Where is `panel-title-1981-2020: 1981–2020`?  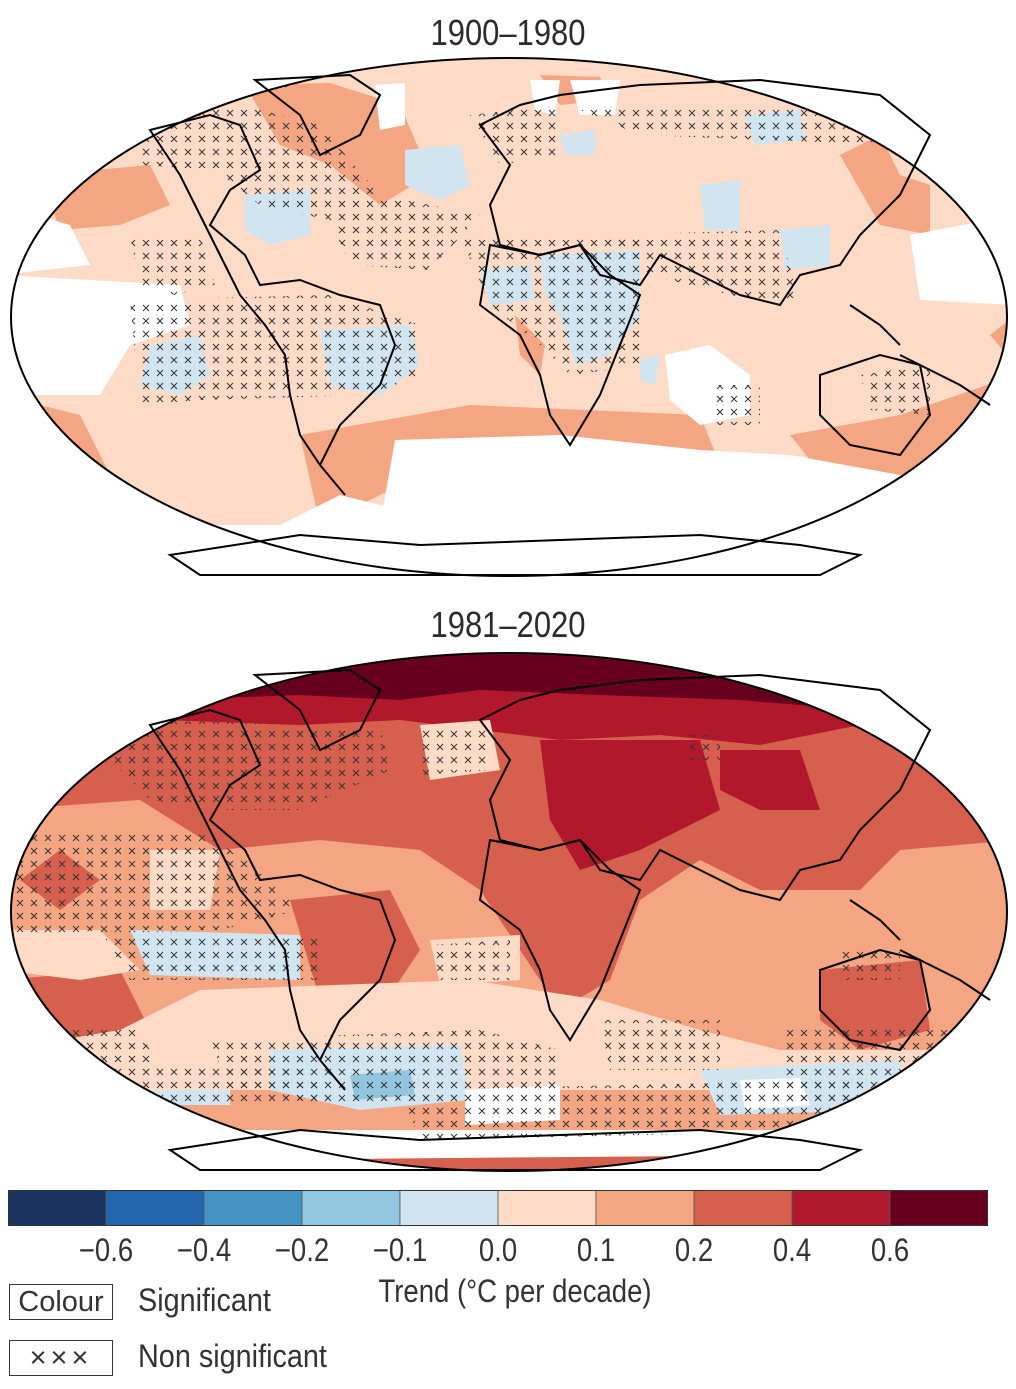 panel-title-1981-2020: 1981–2020 is located at coordinates (508, 624).